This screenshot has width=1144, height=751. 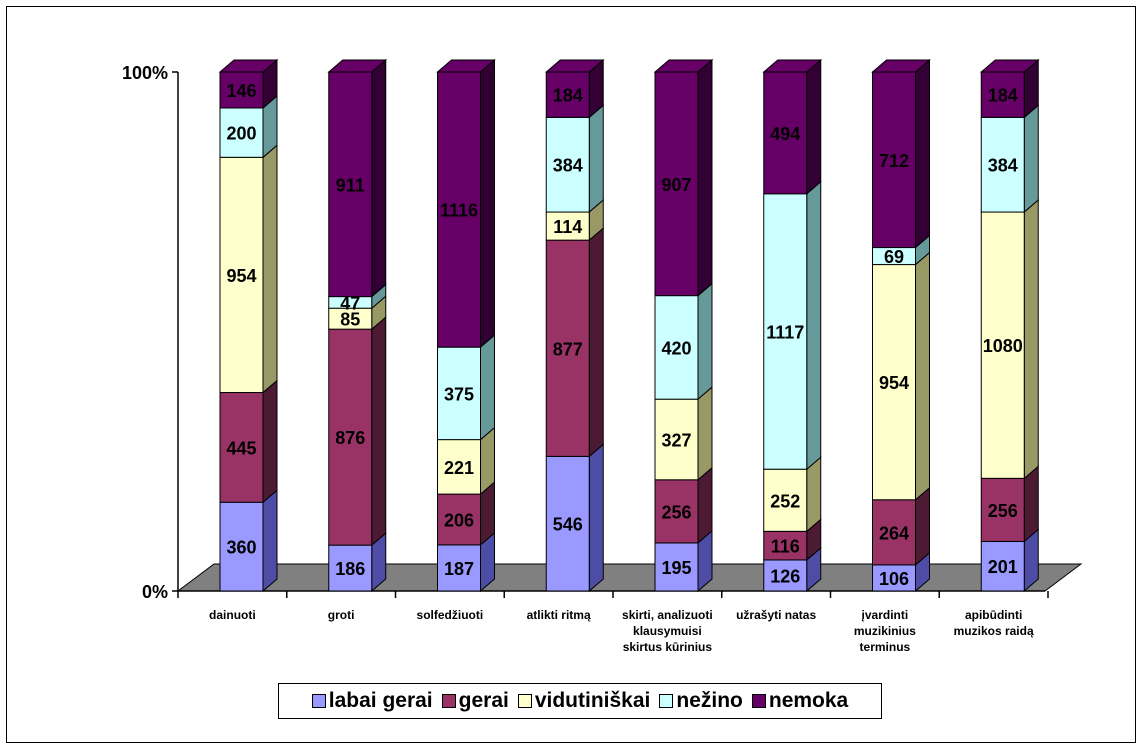 I want to click on chart-floor, so click(x=629, y=577).